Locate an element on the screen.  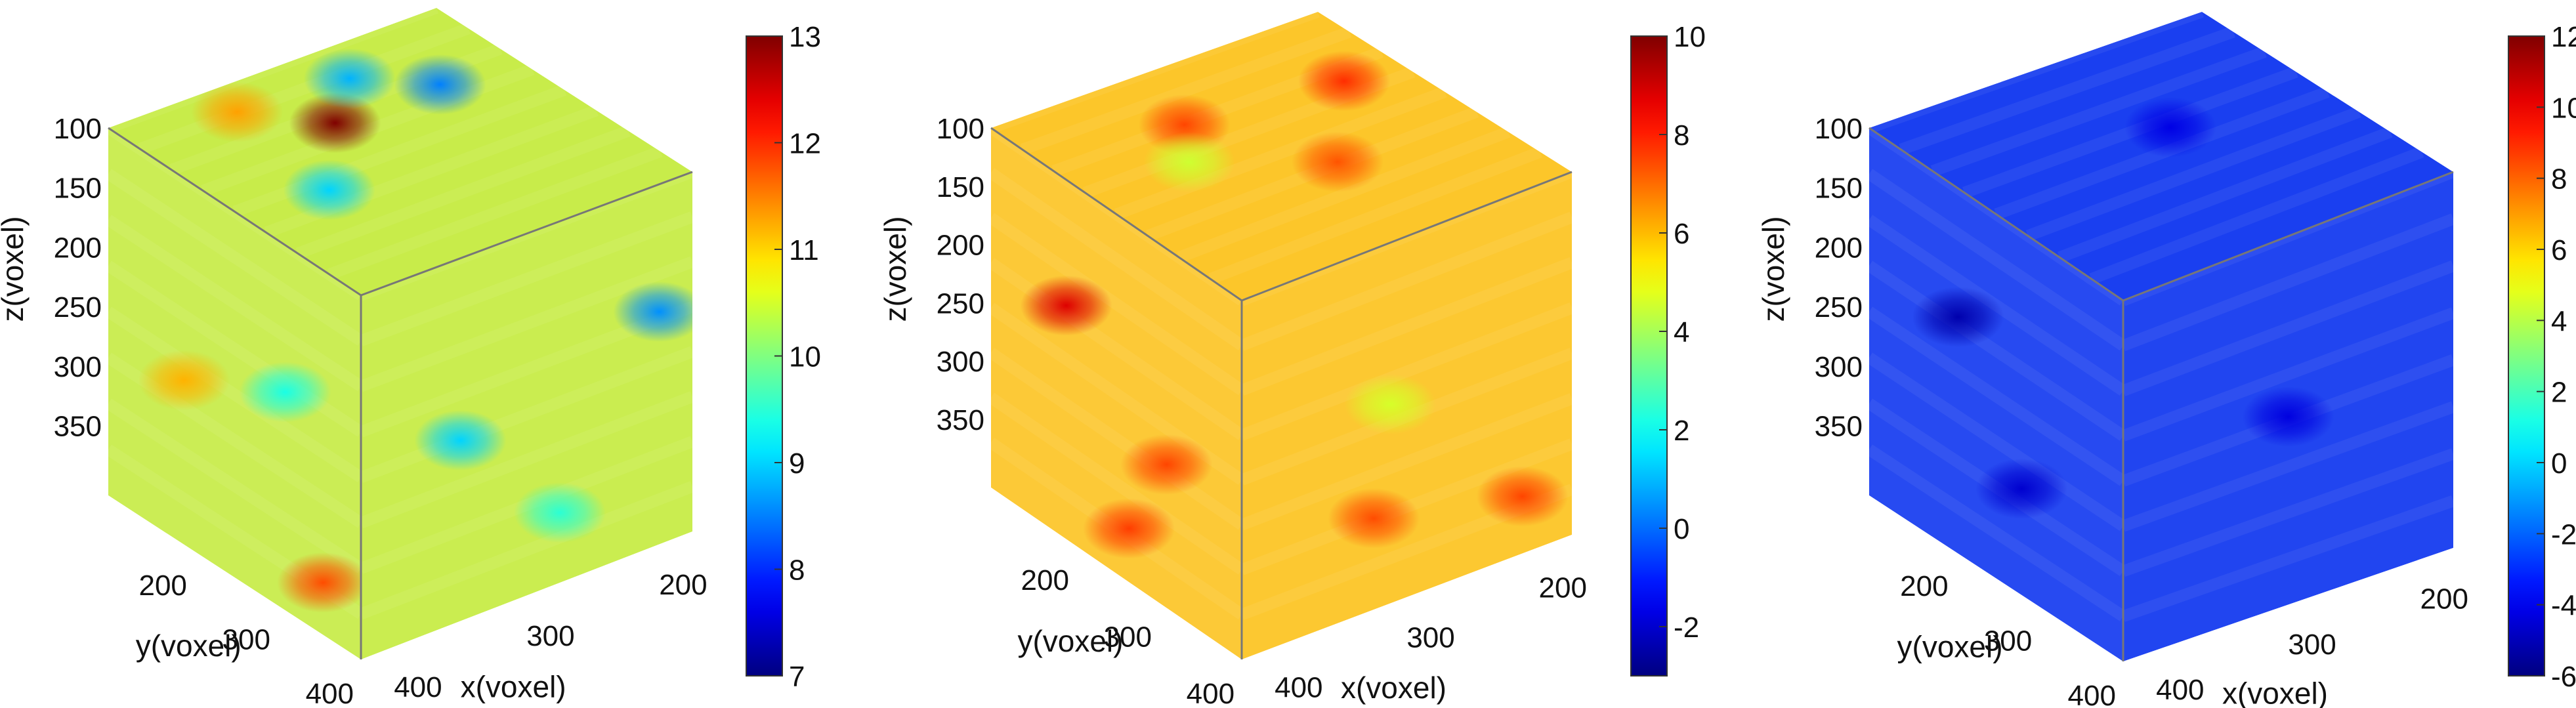
colorbar-tick-label: 9 is located at coordinates (797, 464).